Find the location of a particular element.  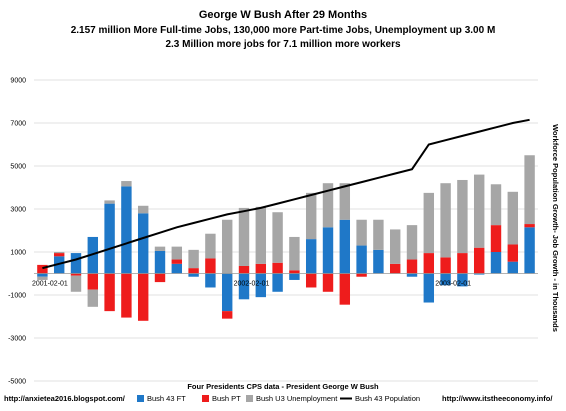

y-tick-label: 9000 is located at coordinates (18, 81).